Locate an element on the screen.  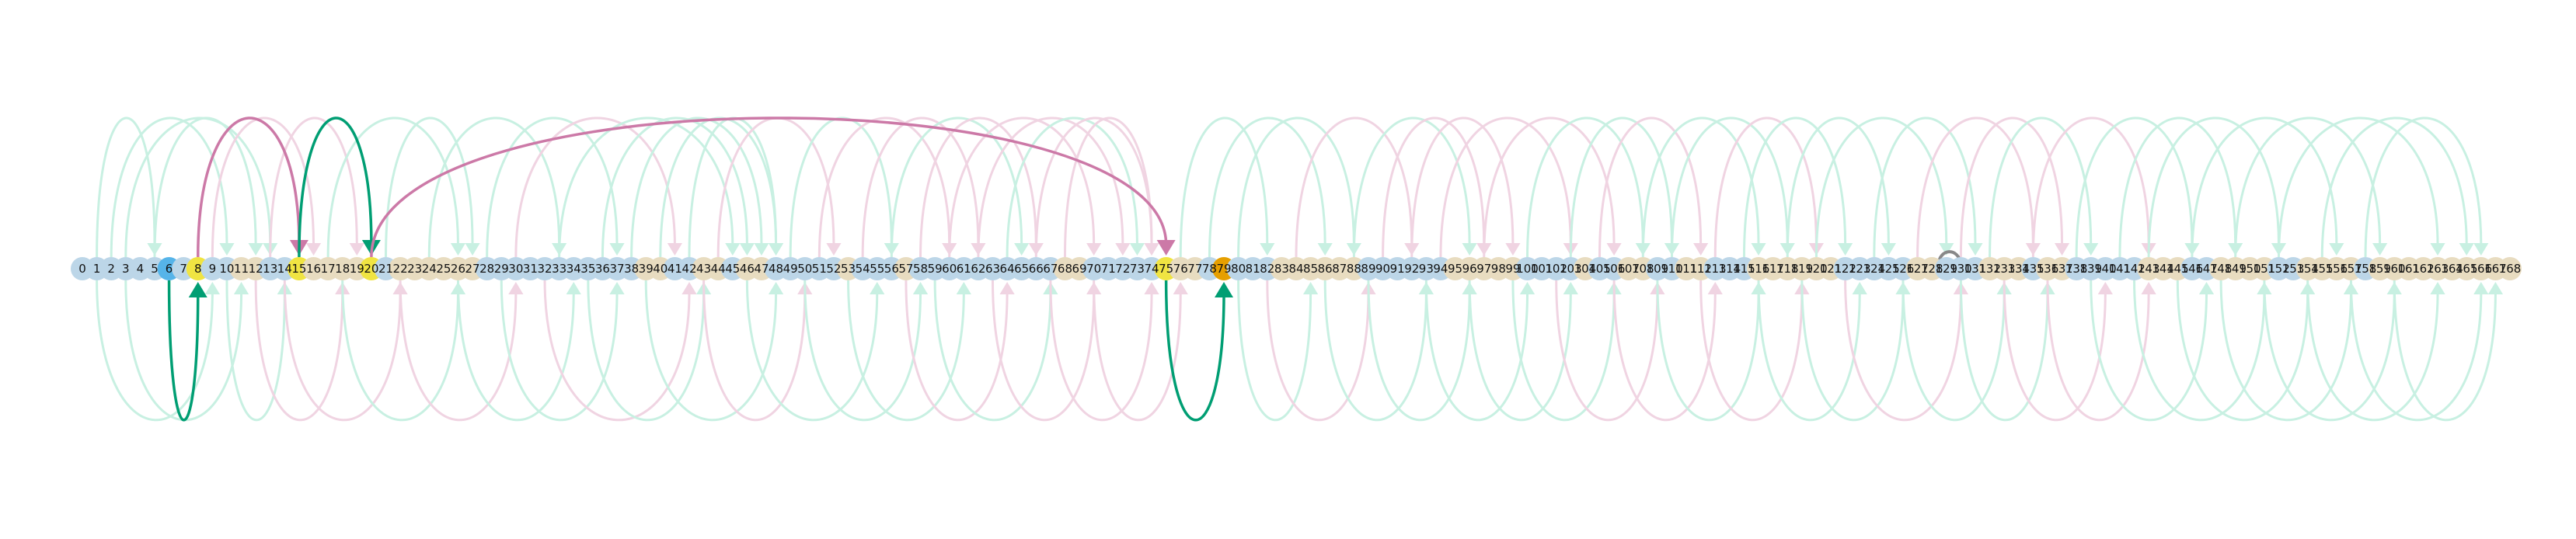
node-label-49: 49 is located at coordinates (790, 269).